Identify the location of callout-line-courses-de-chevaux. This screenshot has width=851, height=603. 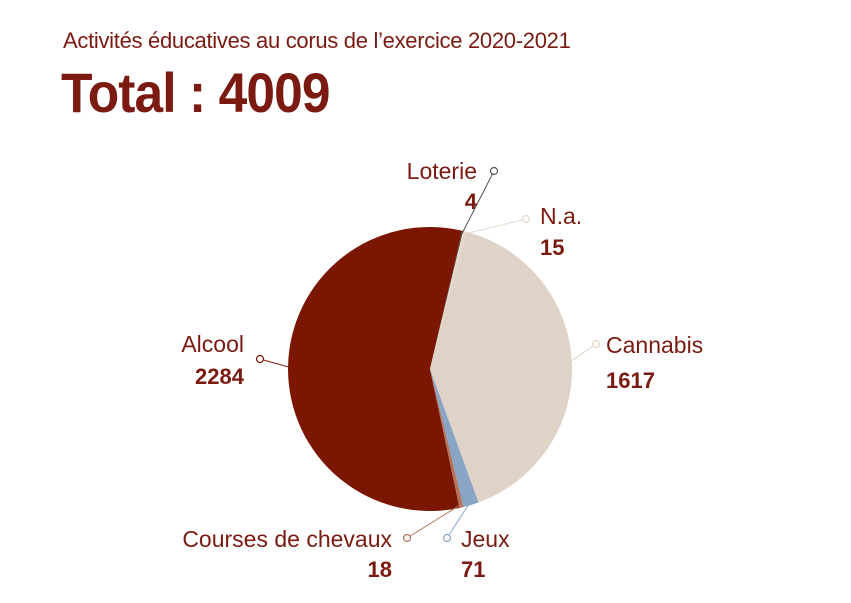
(434, 521).